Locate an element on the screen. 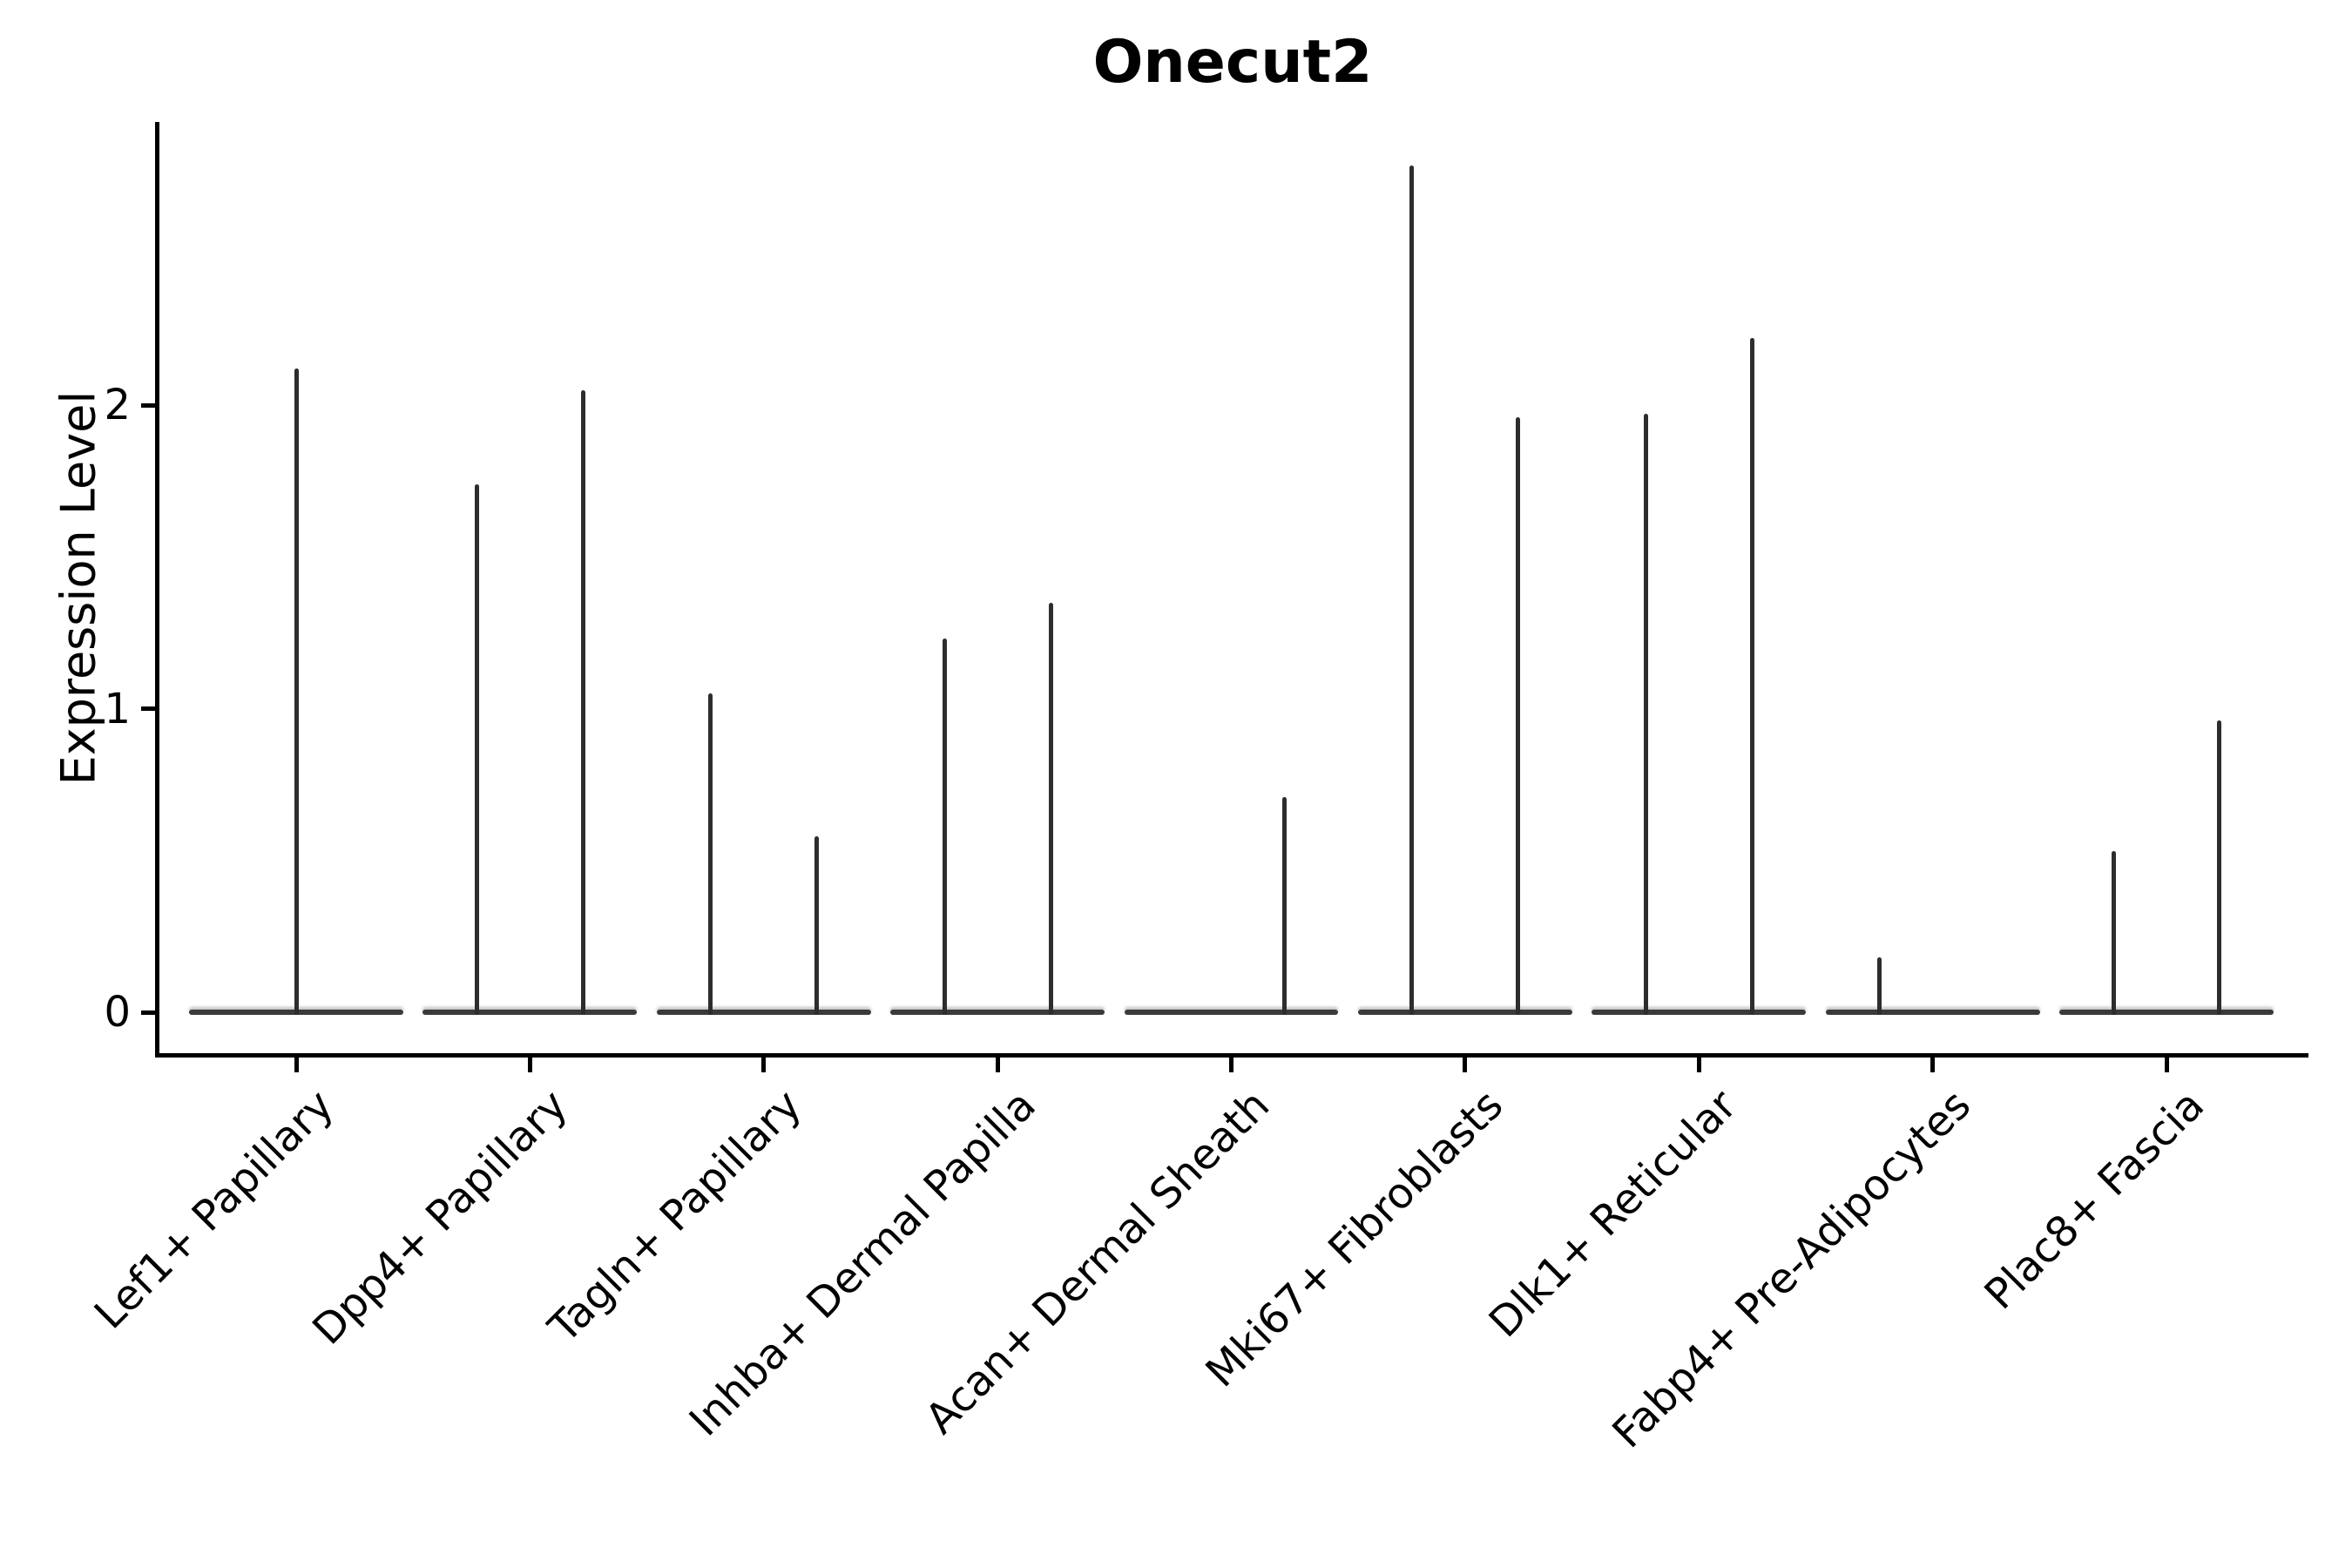  x-axis-spine is located at coordinates (1231, 1055).